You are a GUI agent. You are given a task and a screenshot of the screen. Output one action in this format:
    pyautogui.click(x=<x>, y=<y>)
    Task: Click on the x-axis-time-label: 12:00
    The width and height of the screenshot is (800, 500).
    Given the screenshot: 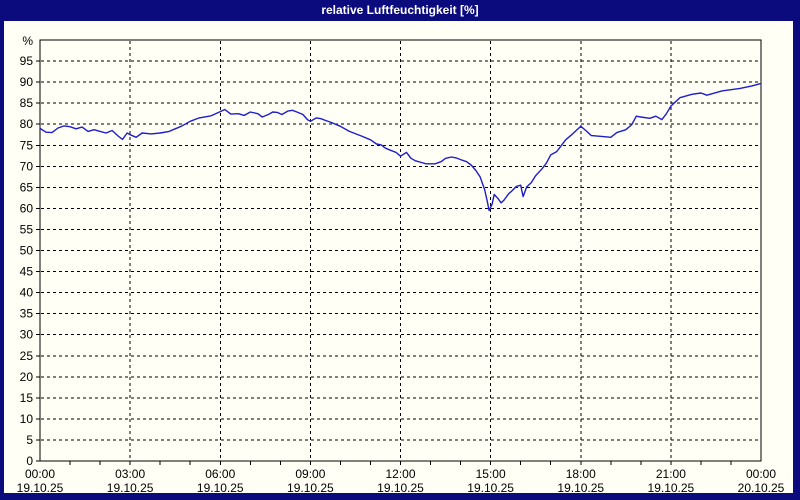 What is the action you would take?
    pyautogui.click(x=400, y=474)
    